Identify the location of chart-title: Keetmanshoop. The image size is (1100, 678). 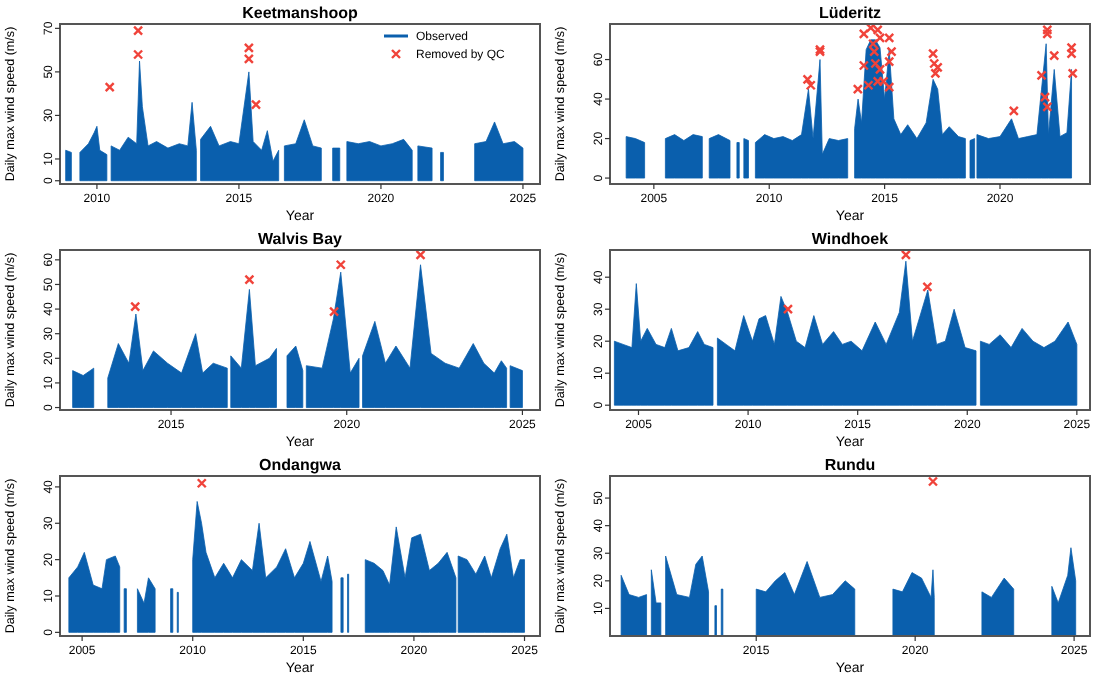
(300, 13).